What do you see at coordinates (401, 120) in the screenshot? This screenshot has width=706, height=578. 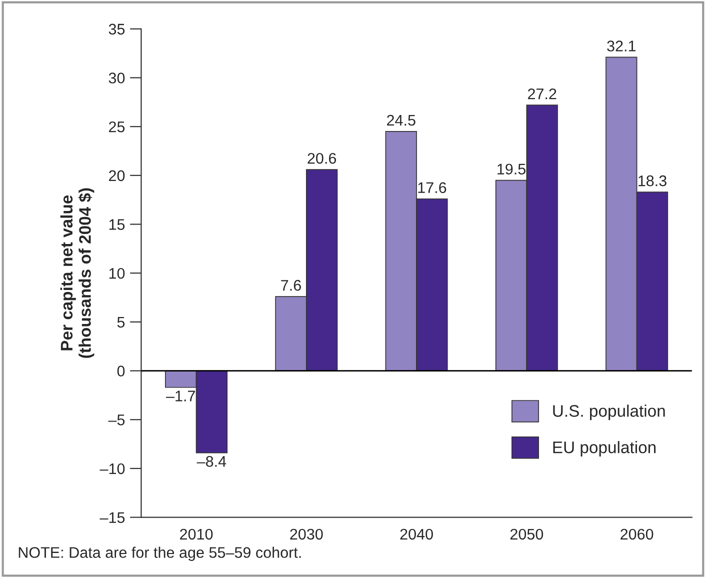 I see `data-label: 24.5` at bounding box center [401, 120].